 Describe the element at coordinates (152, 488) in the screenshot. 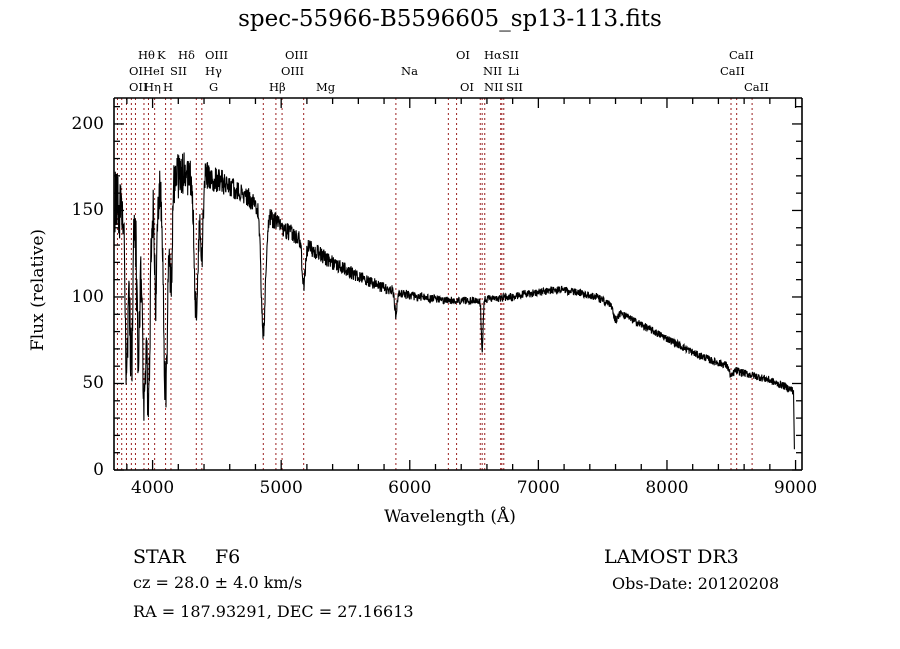

I see `x-tick-label-4000: 4000` at that location.